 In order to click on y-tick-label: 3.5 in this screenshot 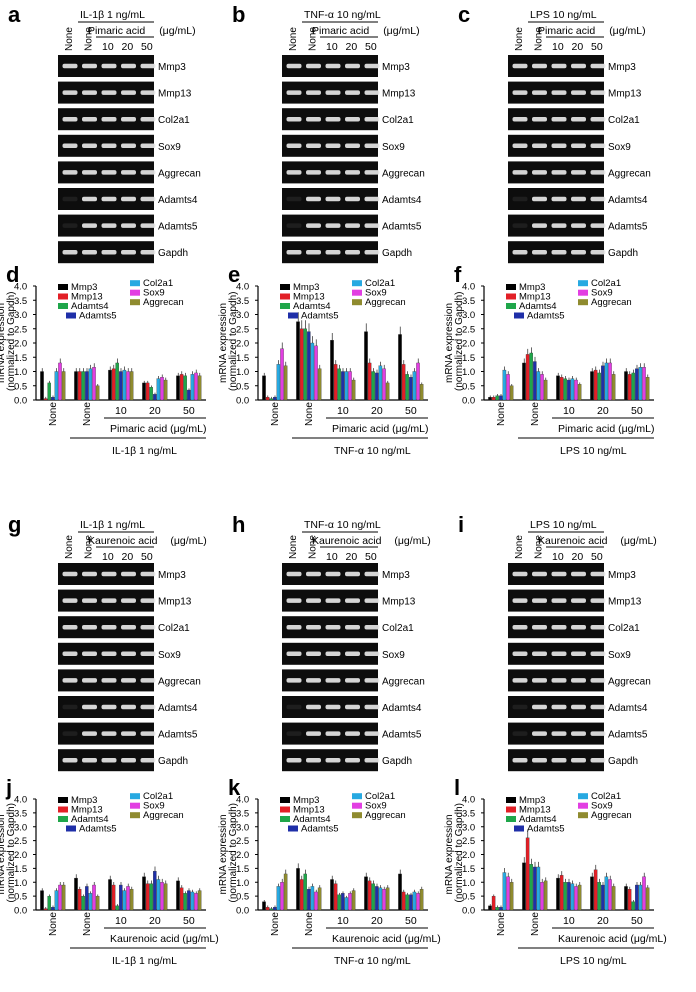, I will do `click(20, 813)`.